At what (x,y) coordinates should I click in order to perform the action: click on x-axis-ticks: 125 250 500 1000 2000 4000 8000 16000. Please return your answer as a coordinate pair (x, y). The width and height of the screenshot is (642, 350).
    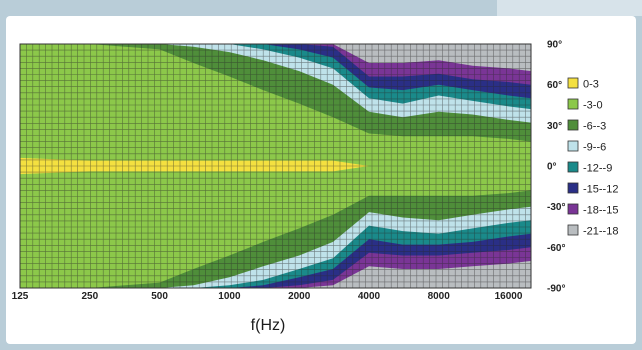
    Looking at the image, I should click on (267, 296).